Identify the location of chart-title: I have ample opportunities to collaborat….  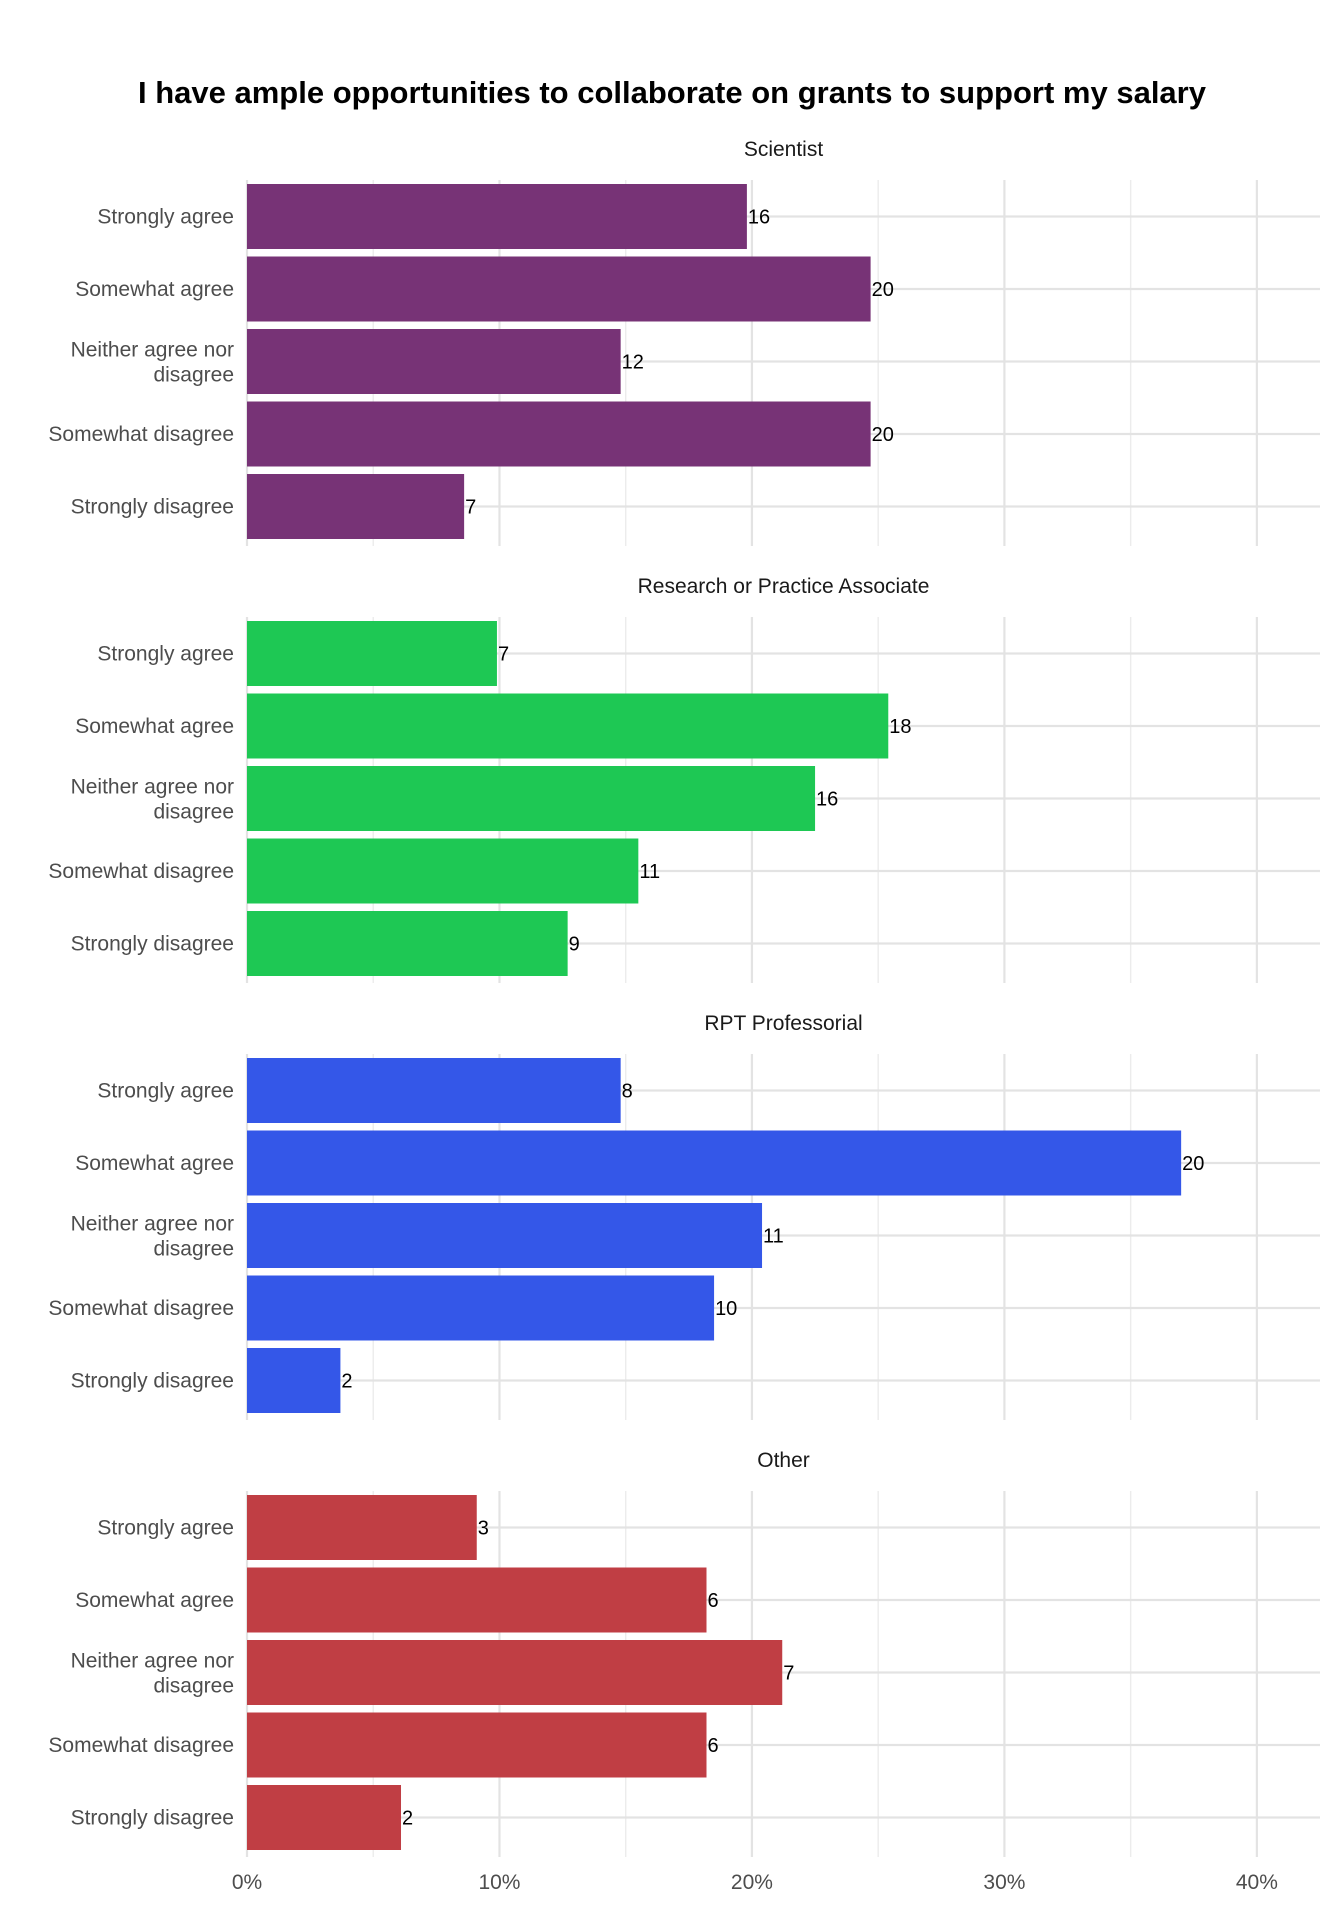
(672, 92).